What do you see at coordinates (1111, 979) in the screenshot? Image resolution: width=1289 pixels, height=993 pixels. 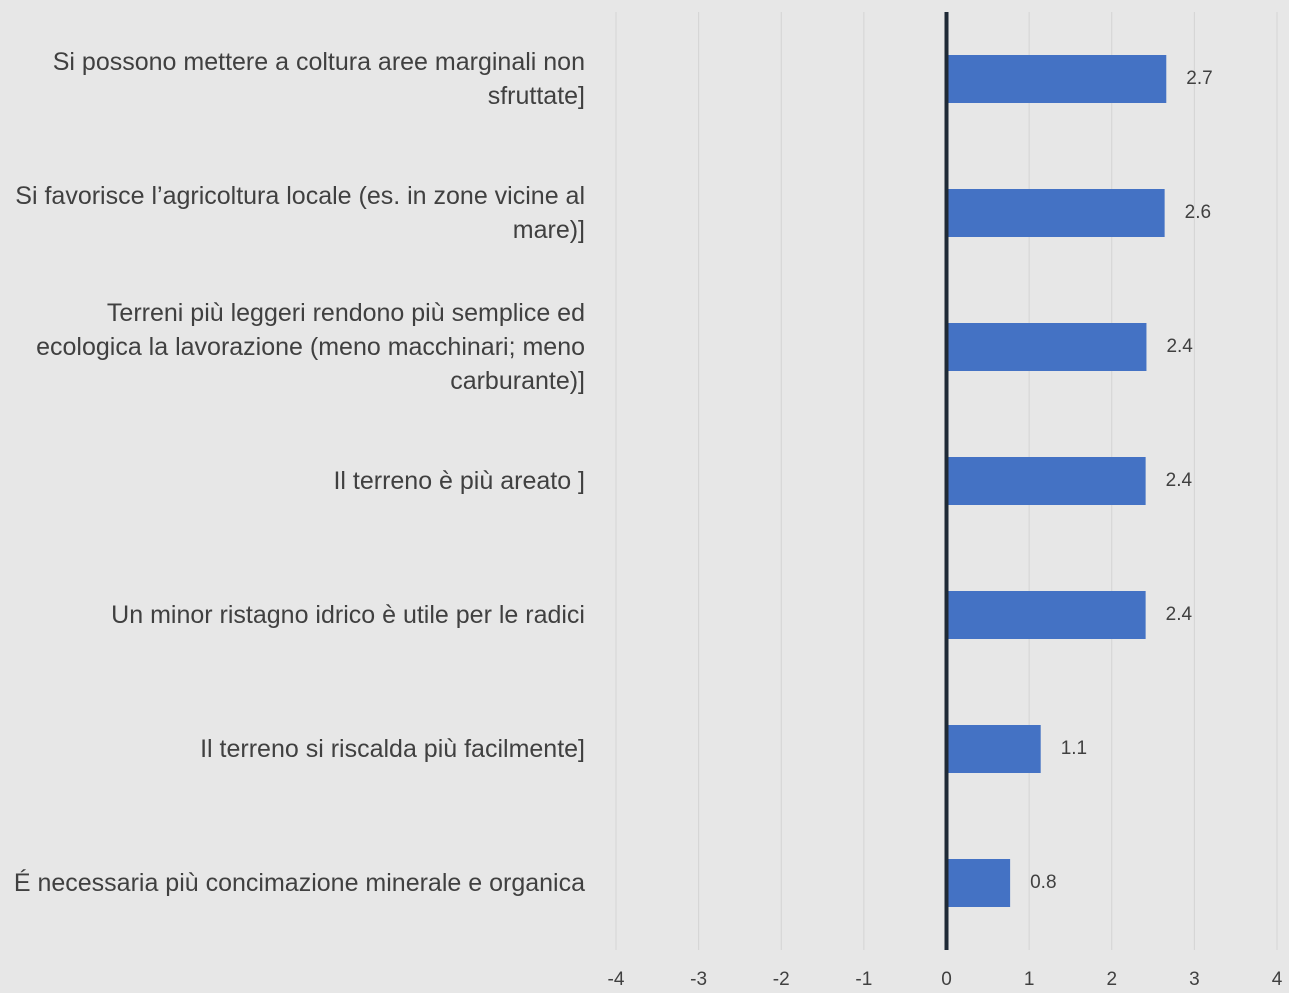 I see `x-tick-label: 2` at bounding box center [1111, 979].